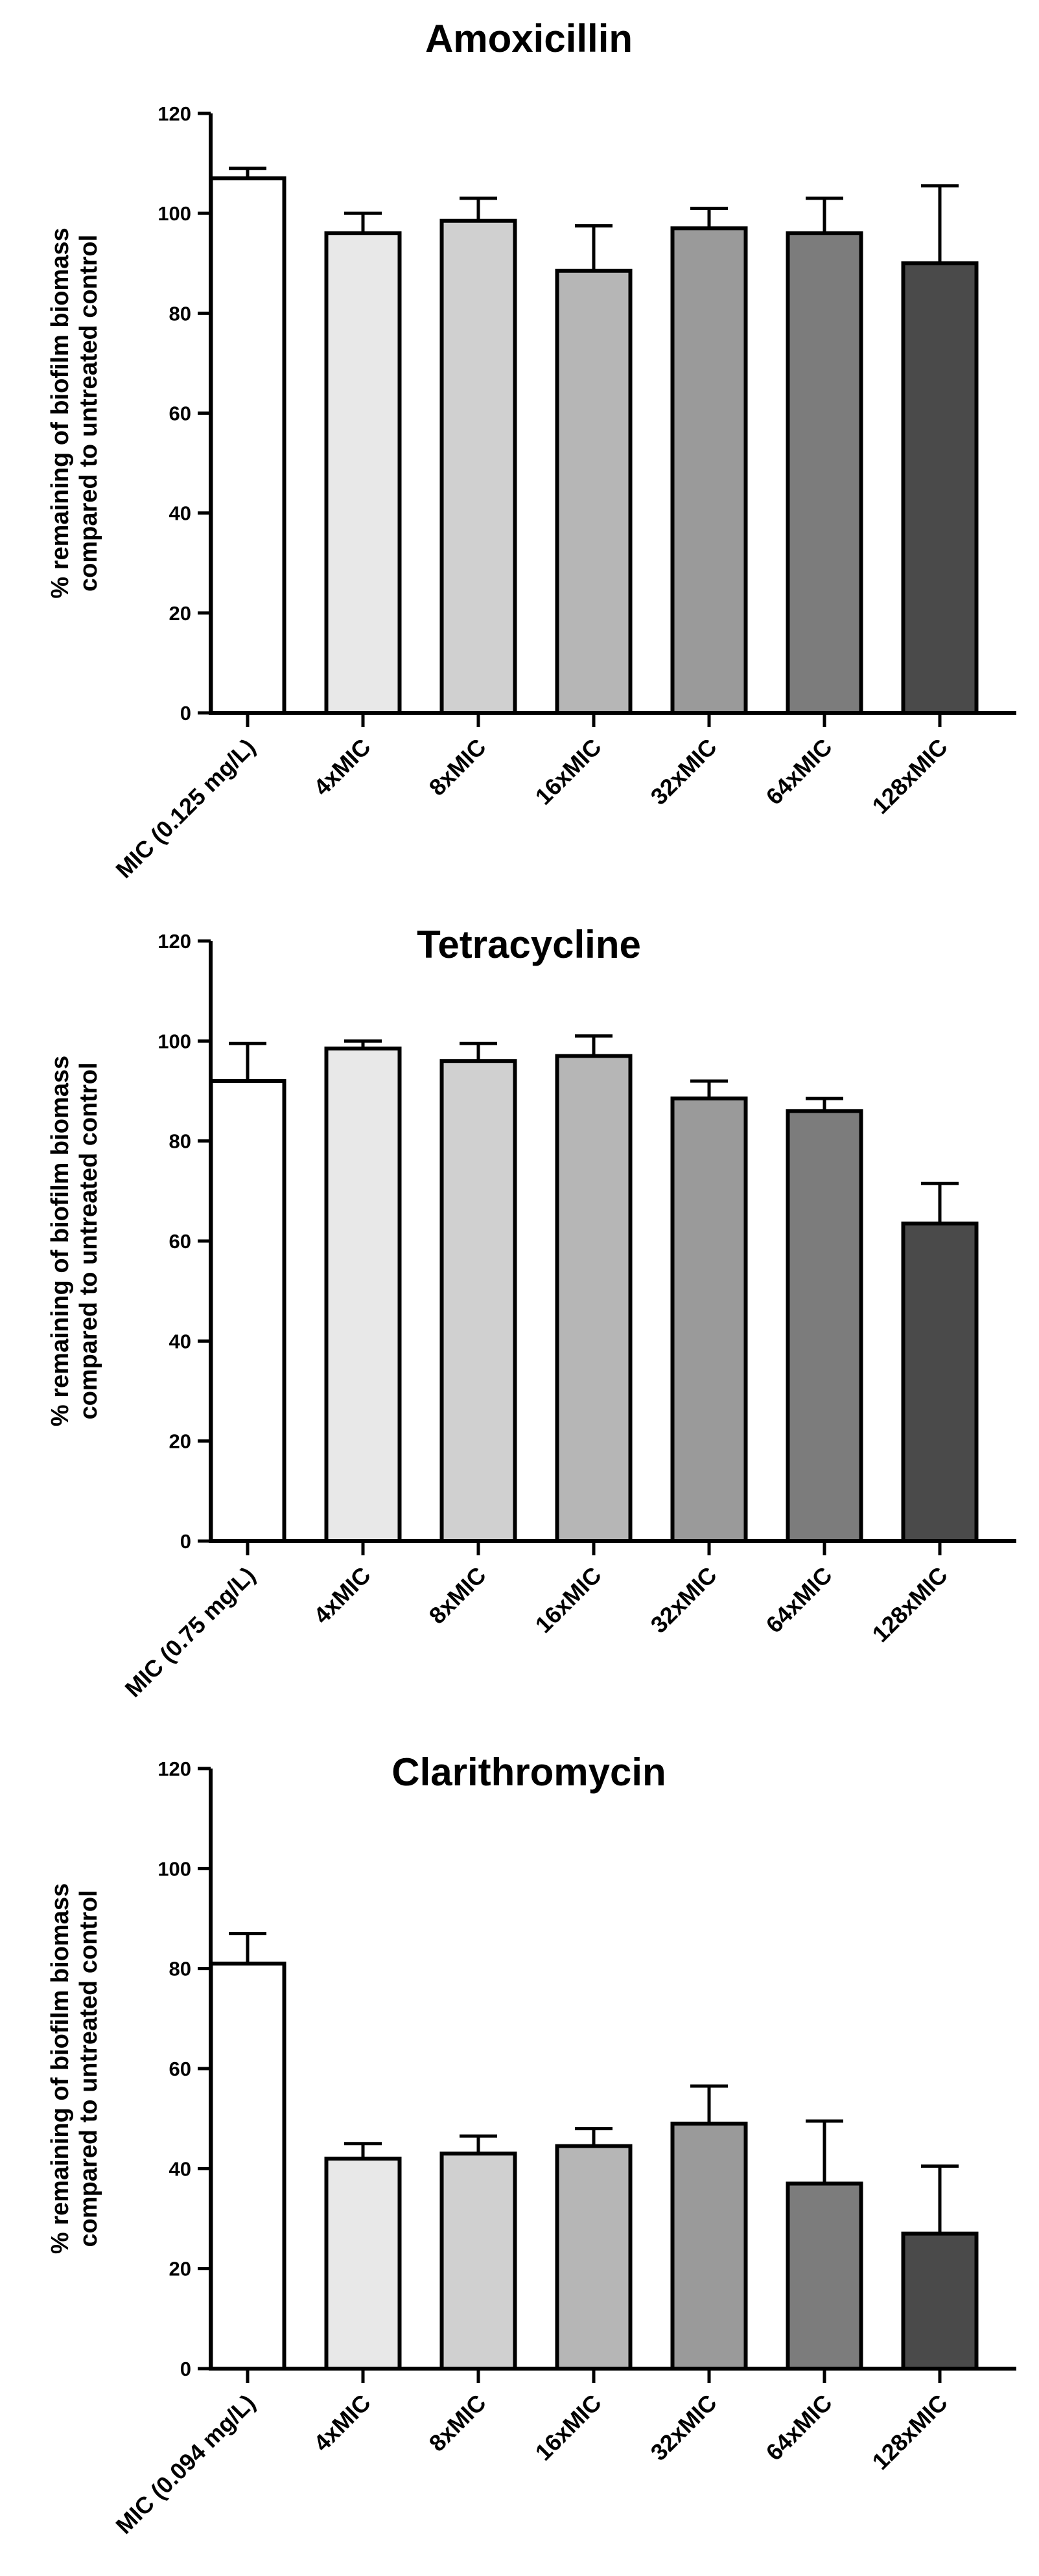  I want to click on chart-title: Tetracycline, so click(529, 945).